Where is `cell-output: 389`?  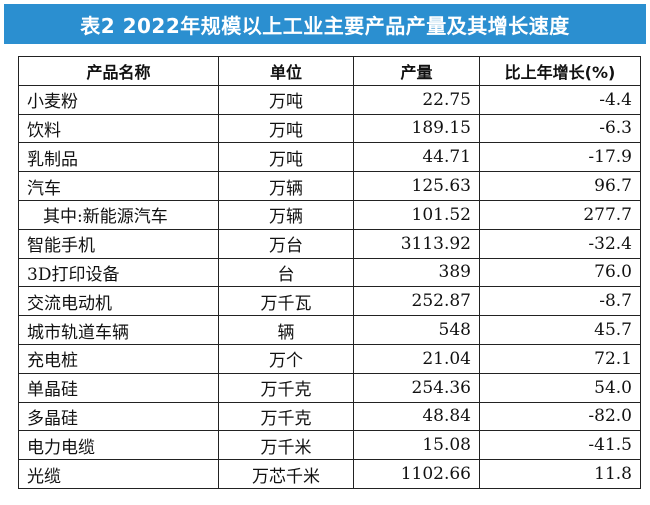
cell-output: 389 is located at coordinates (416, 272).